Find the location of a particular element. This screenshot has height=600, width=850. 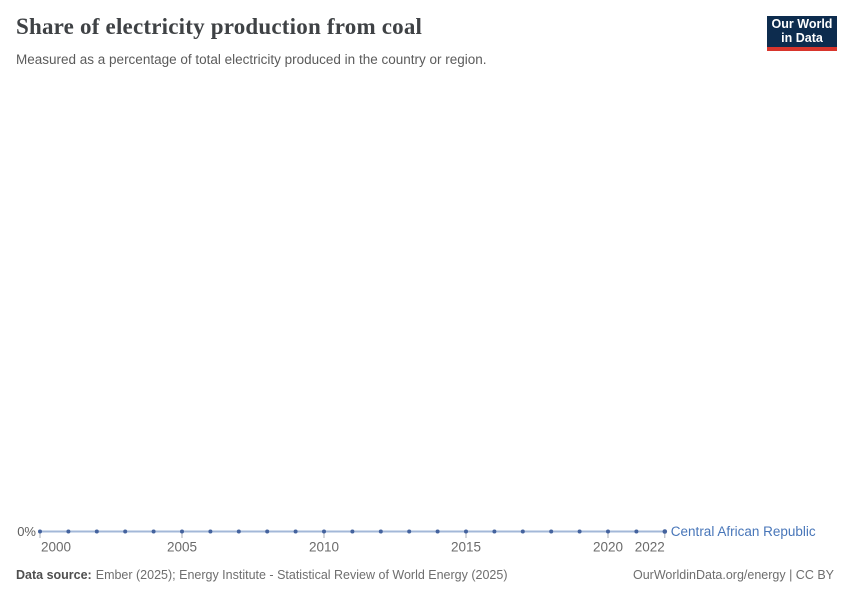

x-tick-label: 2010 is located at coordinates (324, 547).